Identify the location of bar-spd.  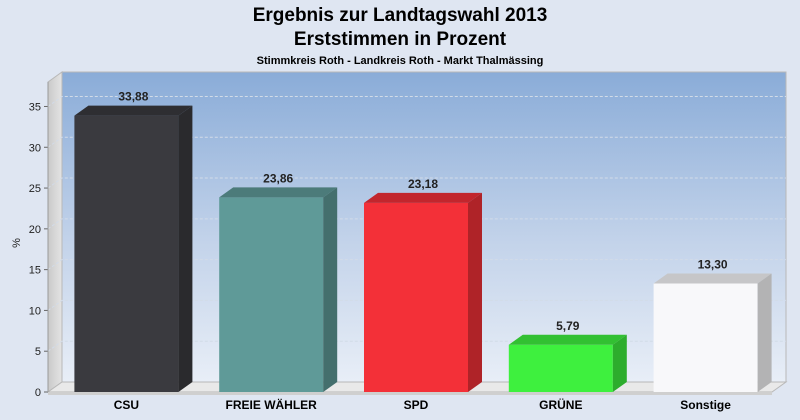
(423, 292).